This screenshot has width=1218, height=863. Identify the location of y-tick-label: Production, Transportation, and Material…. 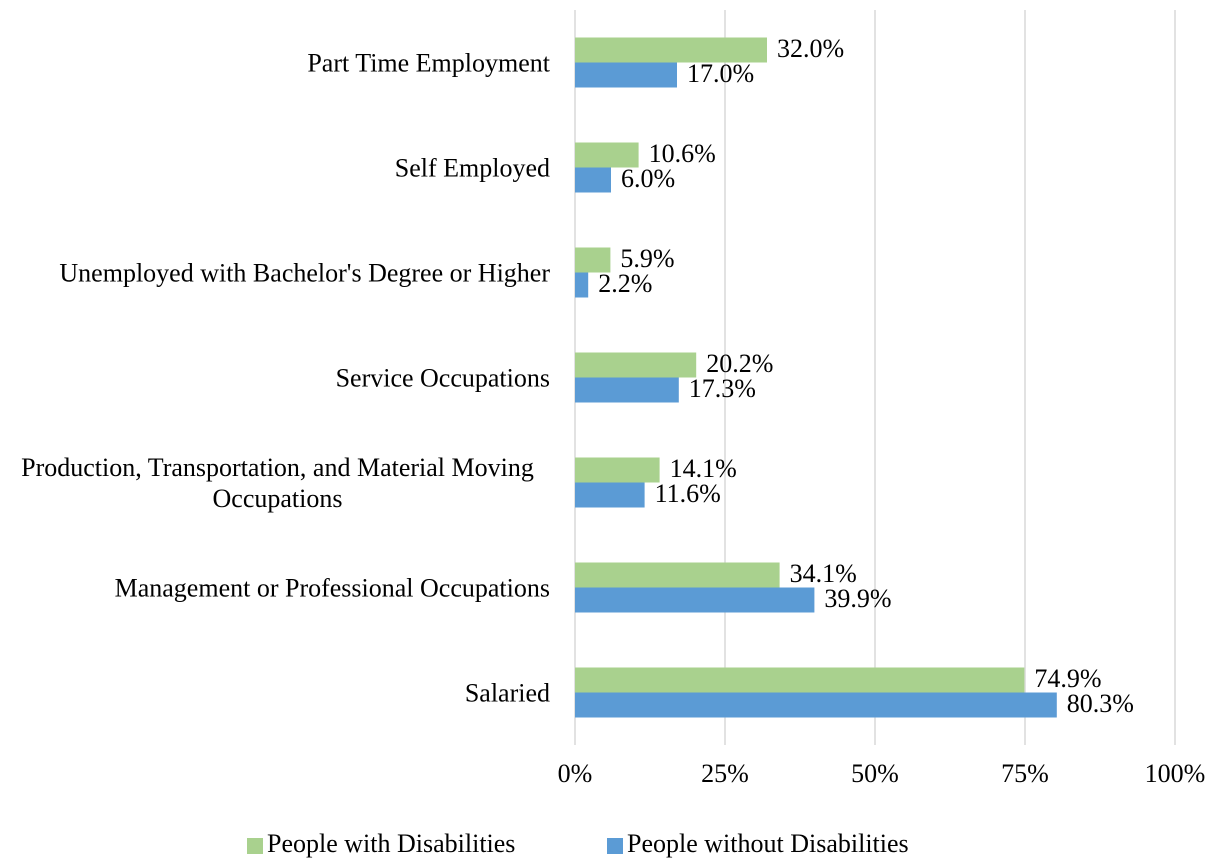
(277, 482).